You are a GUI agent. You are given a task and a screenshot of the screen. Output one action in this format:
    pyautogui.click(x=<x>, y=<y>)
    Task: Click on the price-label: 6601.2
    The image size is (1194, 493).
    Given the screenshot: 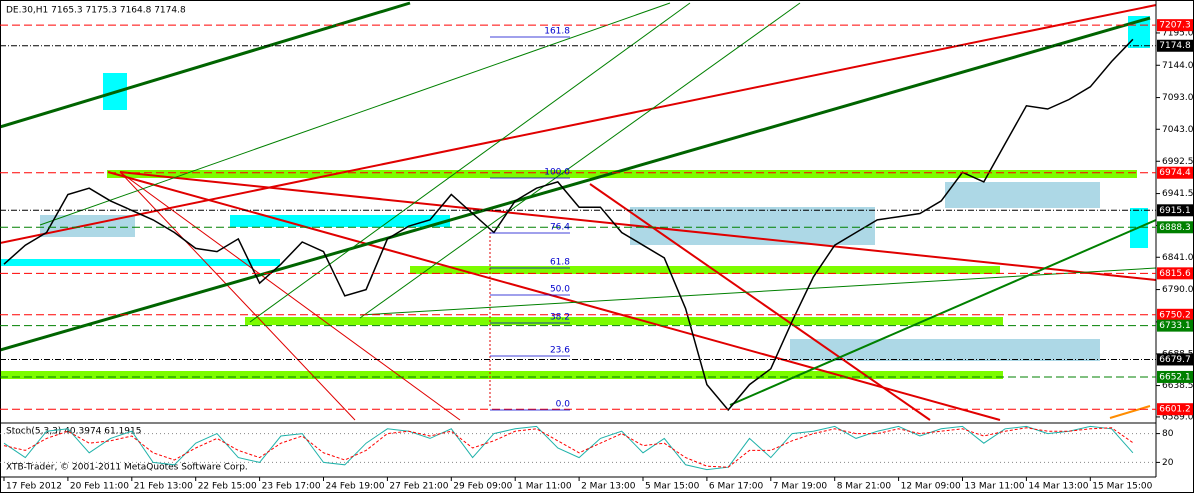 What is the action you would take?
    pyautogui.click(x=1175, y=410)
    